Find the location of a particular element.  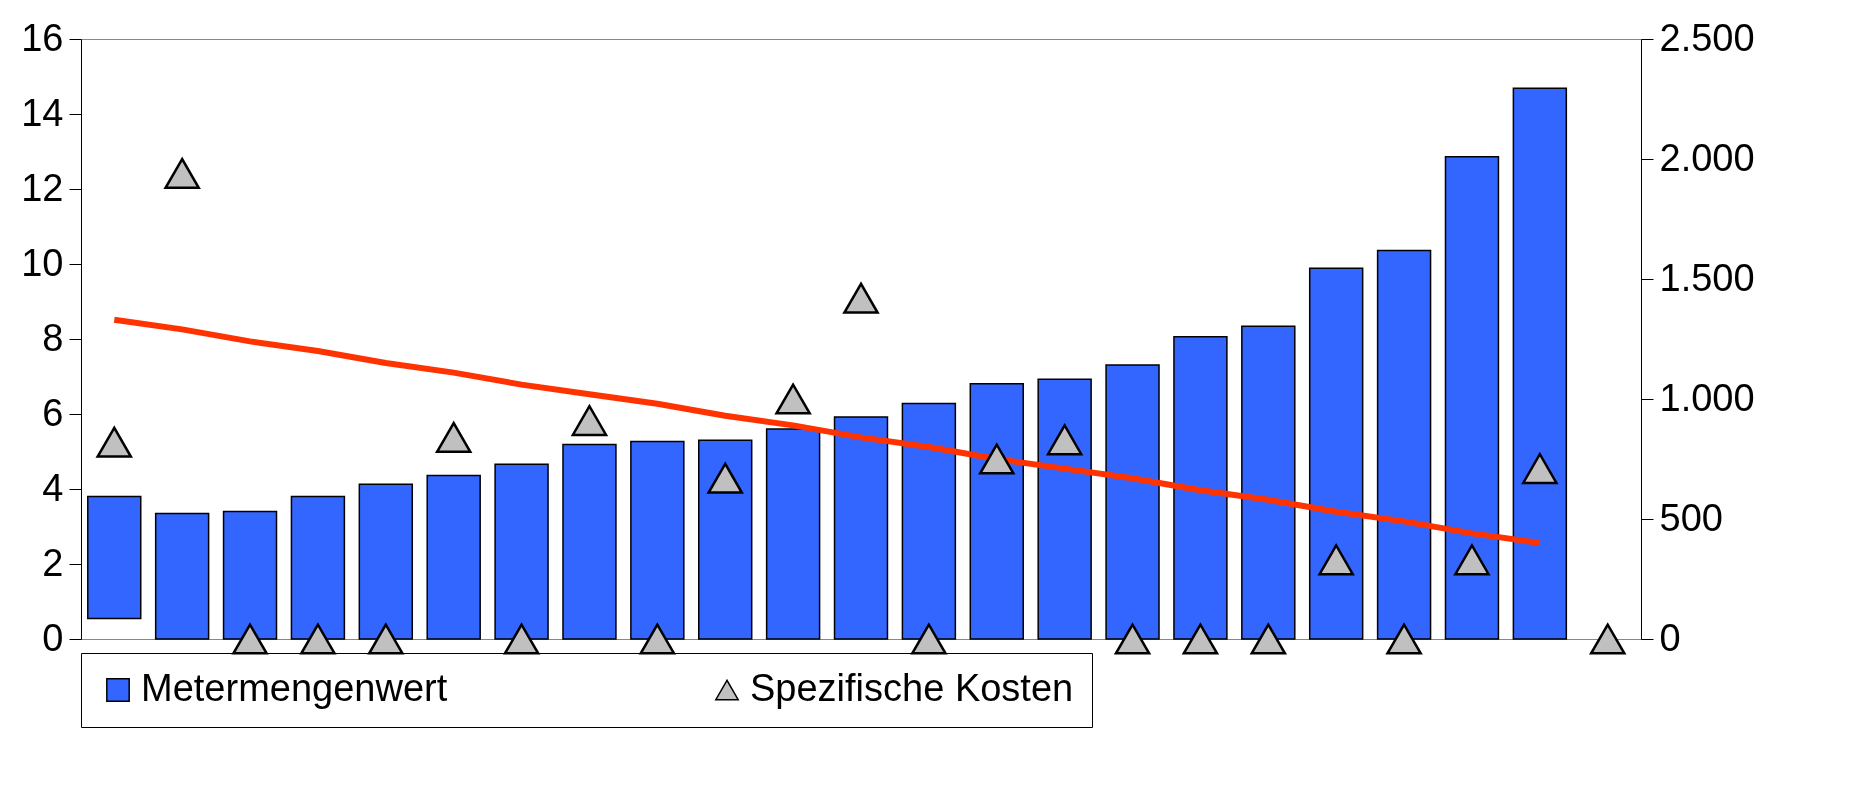

y-tick-label: 16 is located at coordinates (42, 37).